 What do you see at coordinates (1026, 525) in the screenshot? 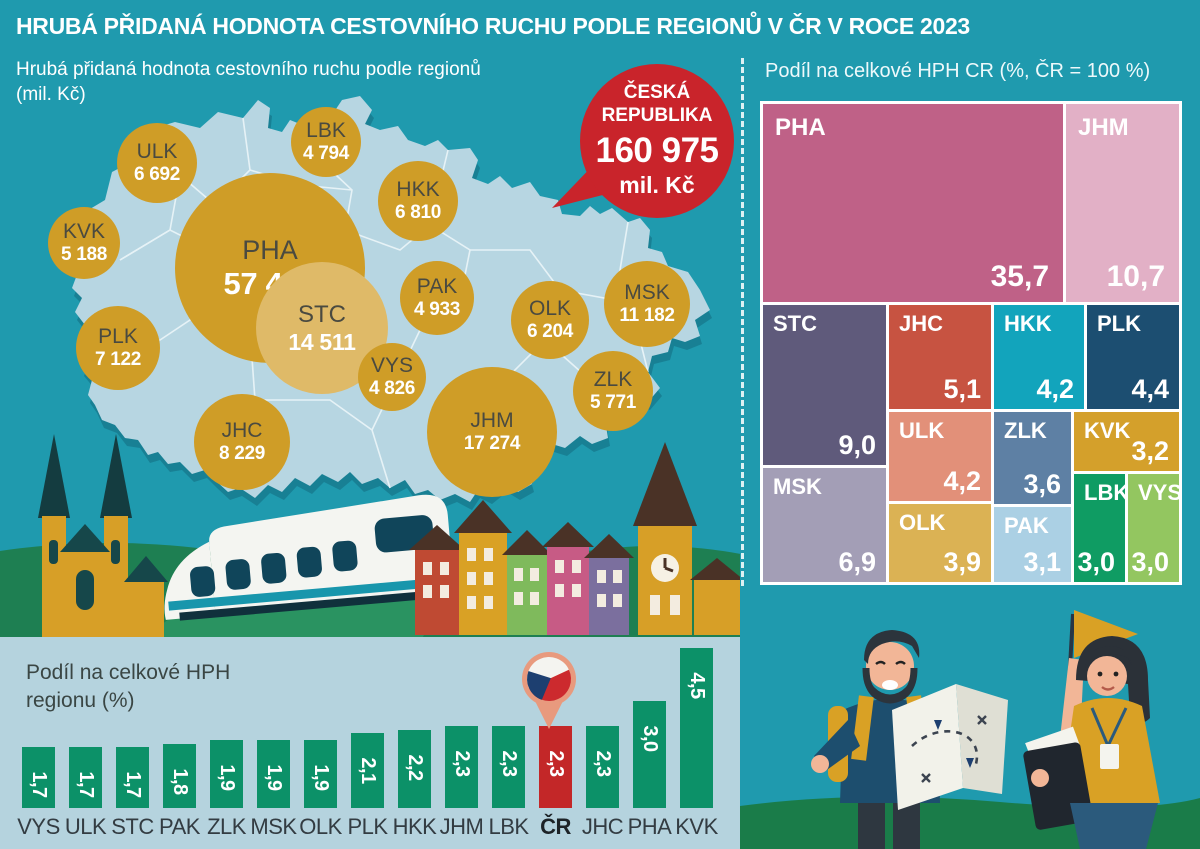
I see `treemap-cell-code: PAK` at bounding box center [1026, 525].